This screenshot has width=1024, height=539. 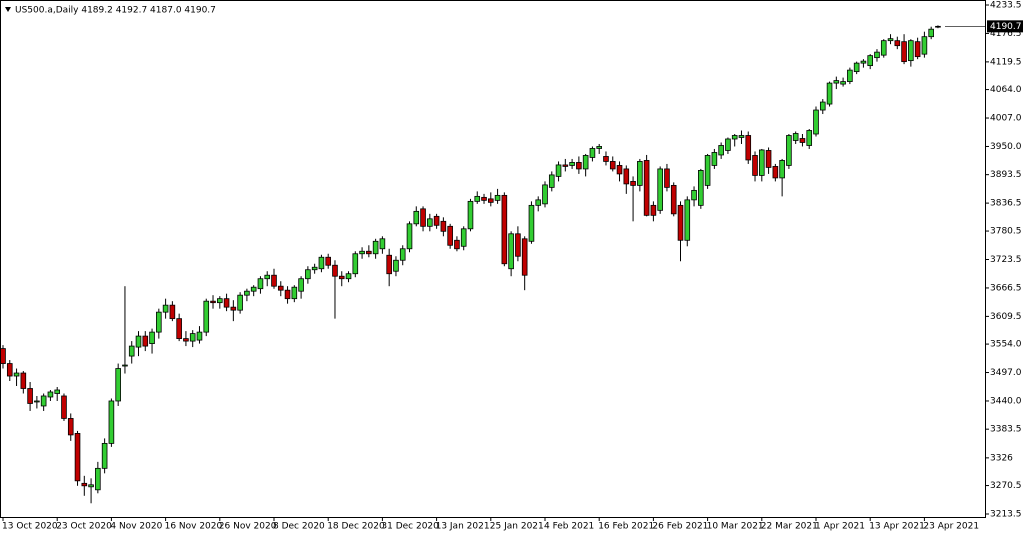 I want to click on y-tick-label: 3213.5, so click(x=1006, y=515).